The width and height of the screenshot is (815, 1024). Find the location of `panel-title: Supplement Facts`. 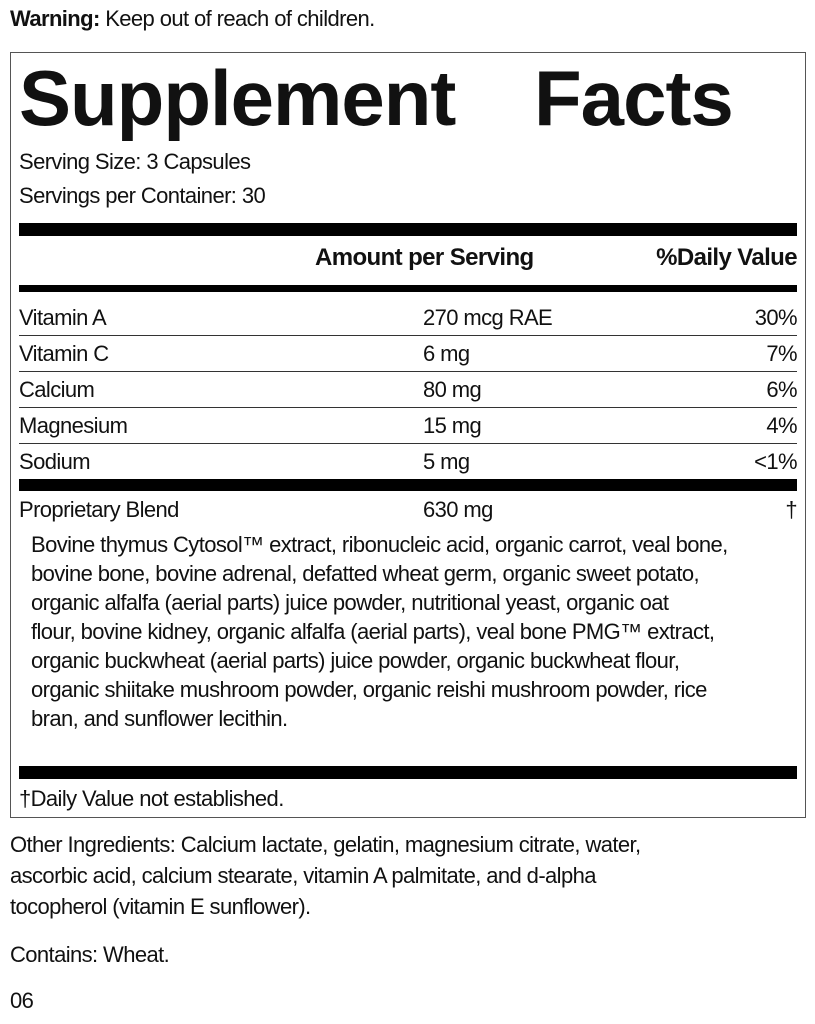

panel-title: Supplement Facts is located at coordinates (376, 98).